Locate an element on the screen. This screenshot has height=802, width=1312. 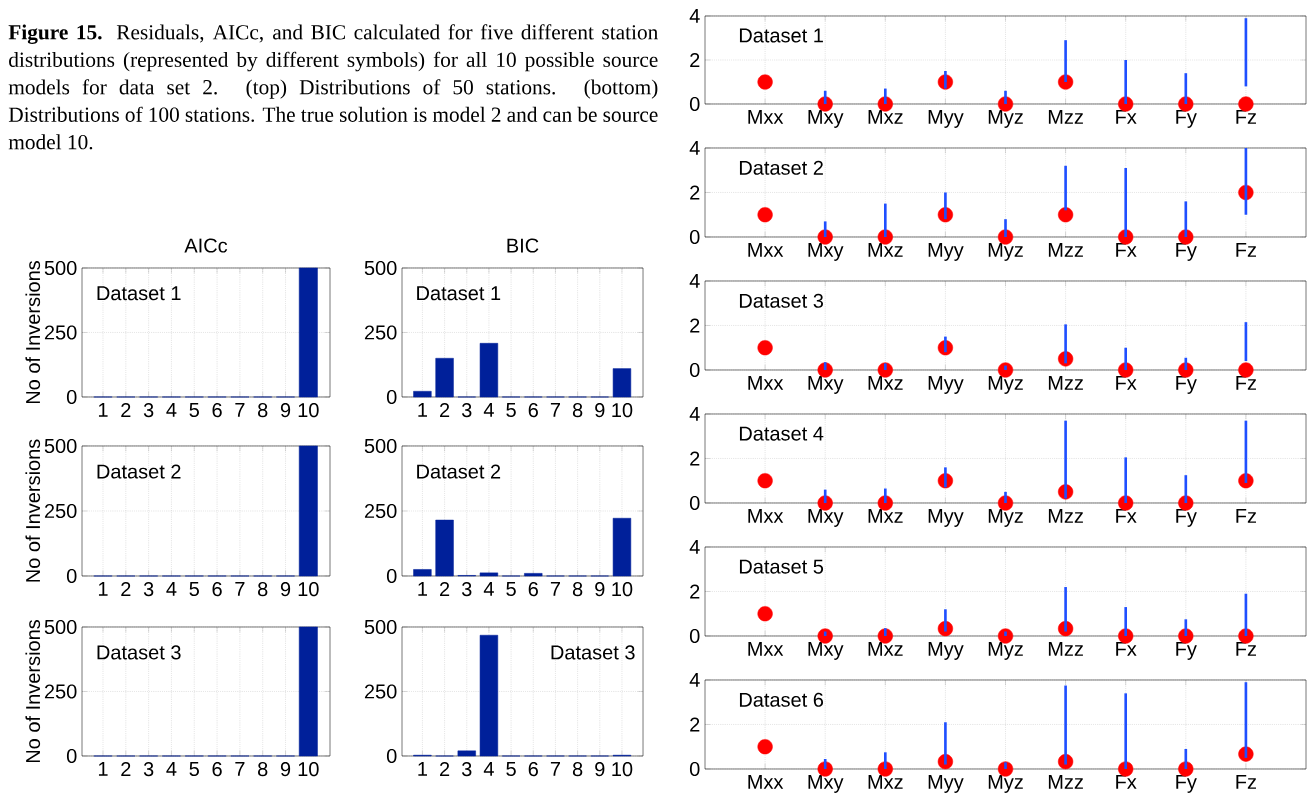
annotation: Dataset 6 is located at coordinates (781, 699).